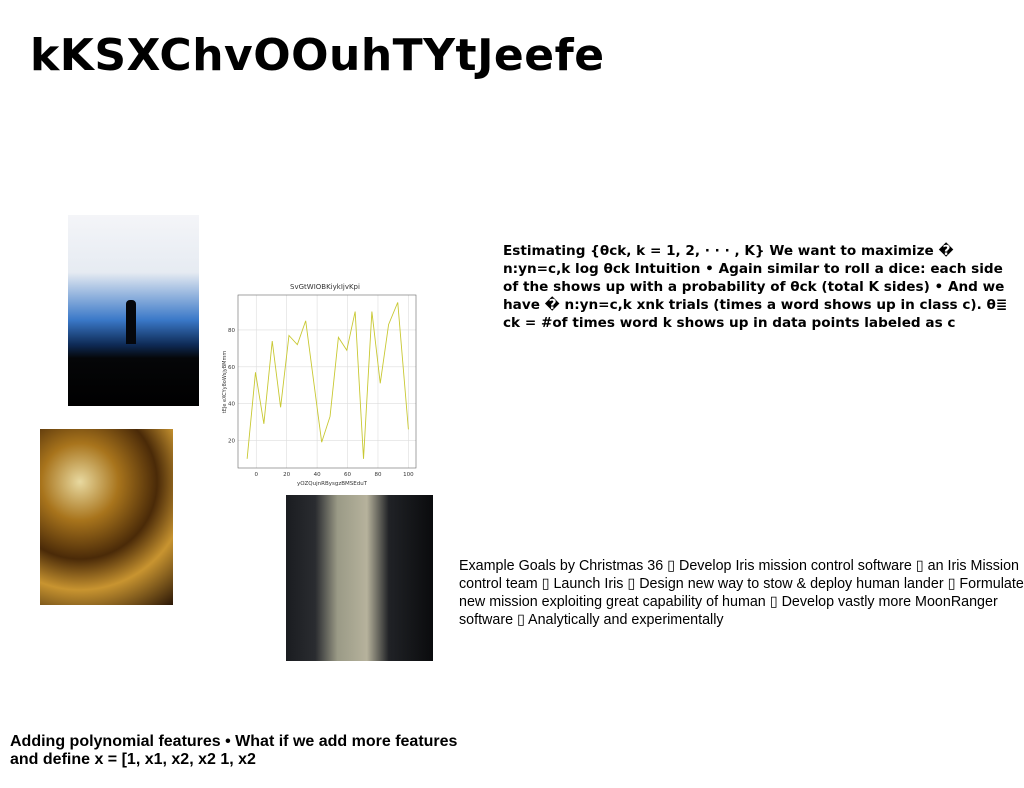 The width and height of the screenshot is (1024, 788). Describe the element at coordinates (231, 368) in the screenshot. I see `y-tick-label: 60` at that location.